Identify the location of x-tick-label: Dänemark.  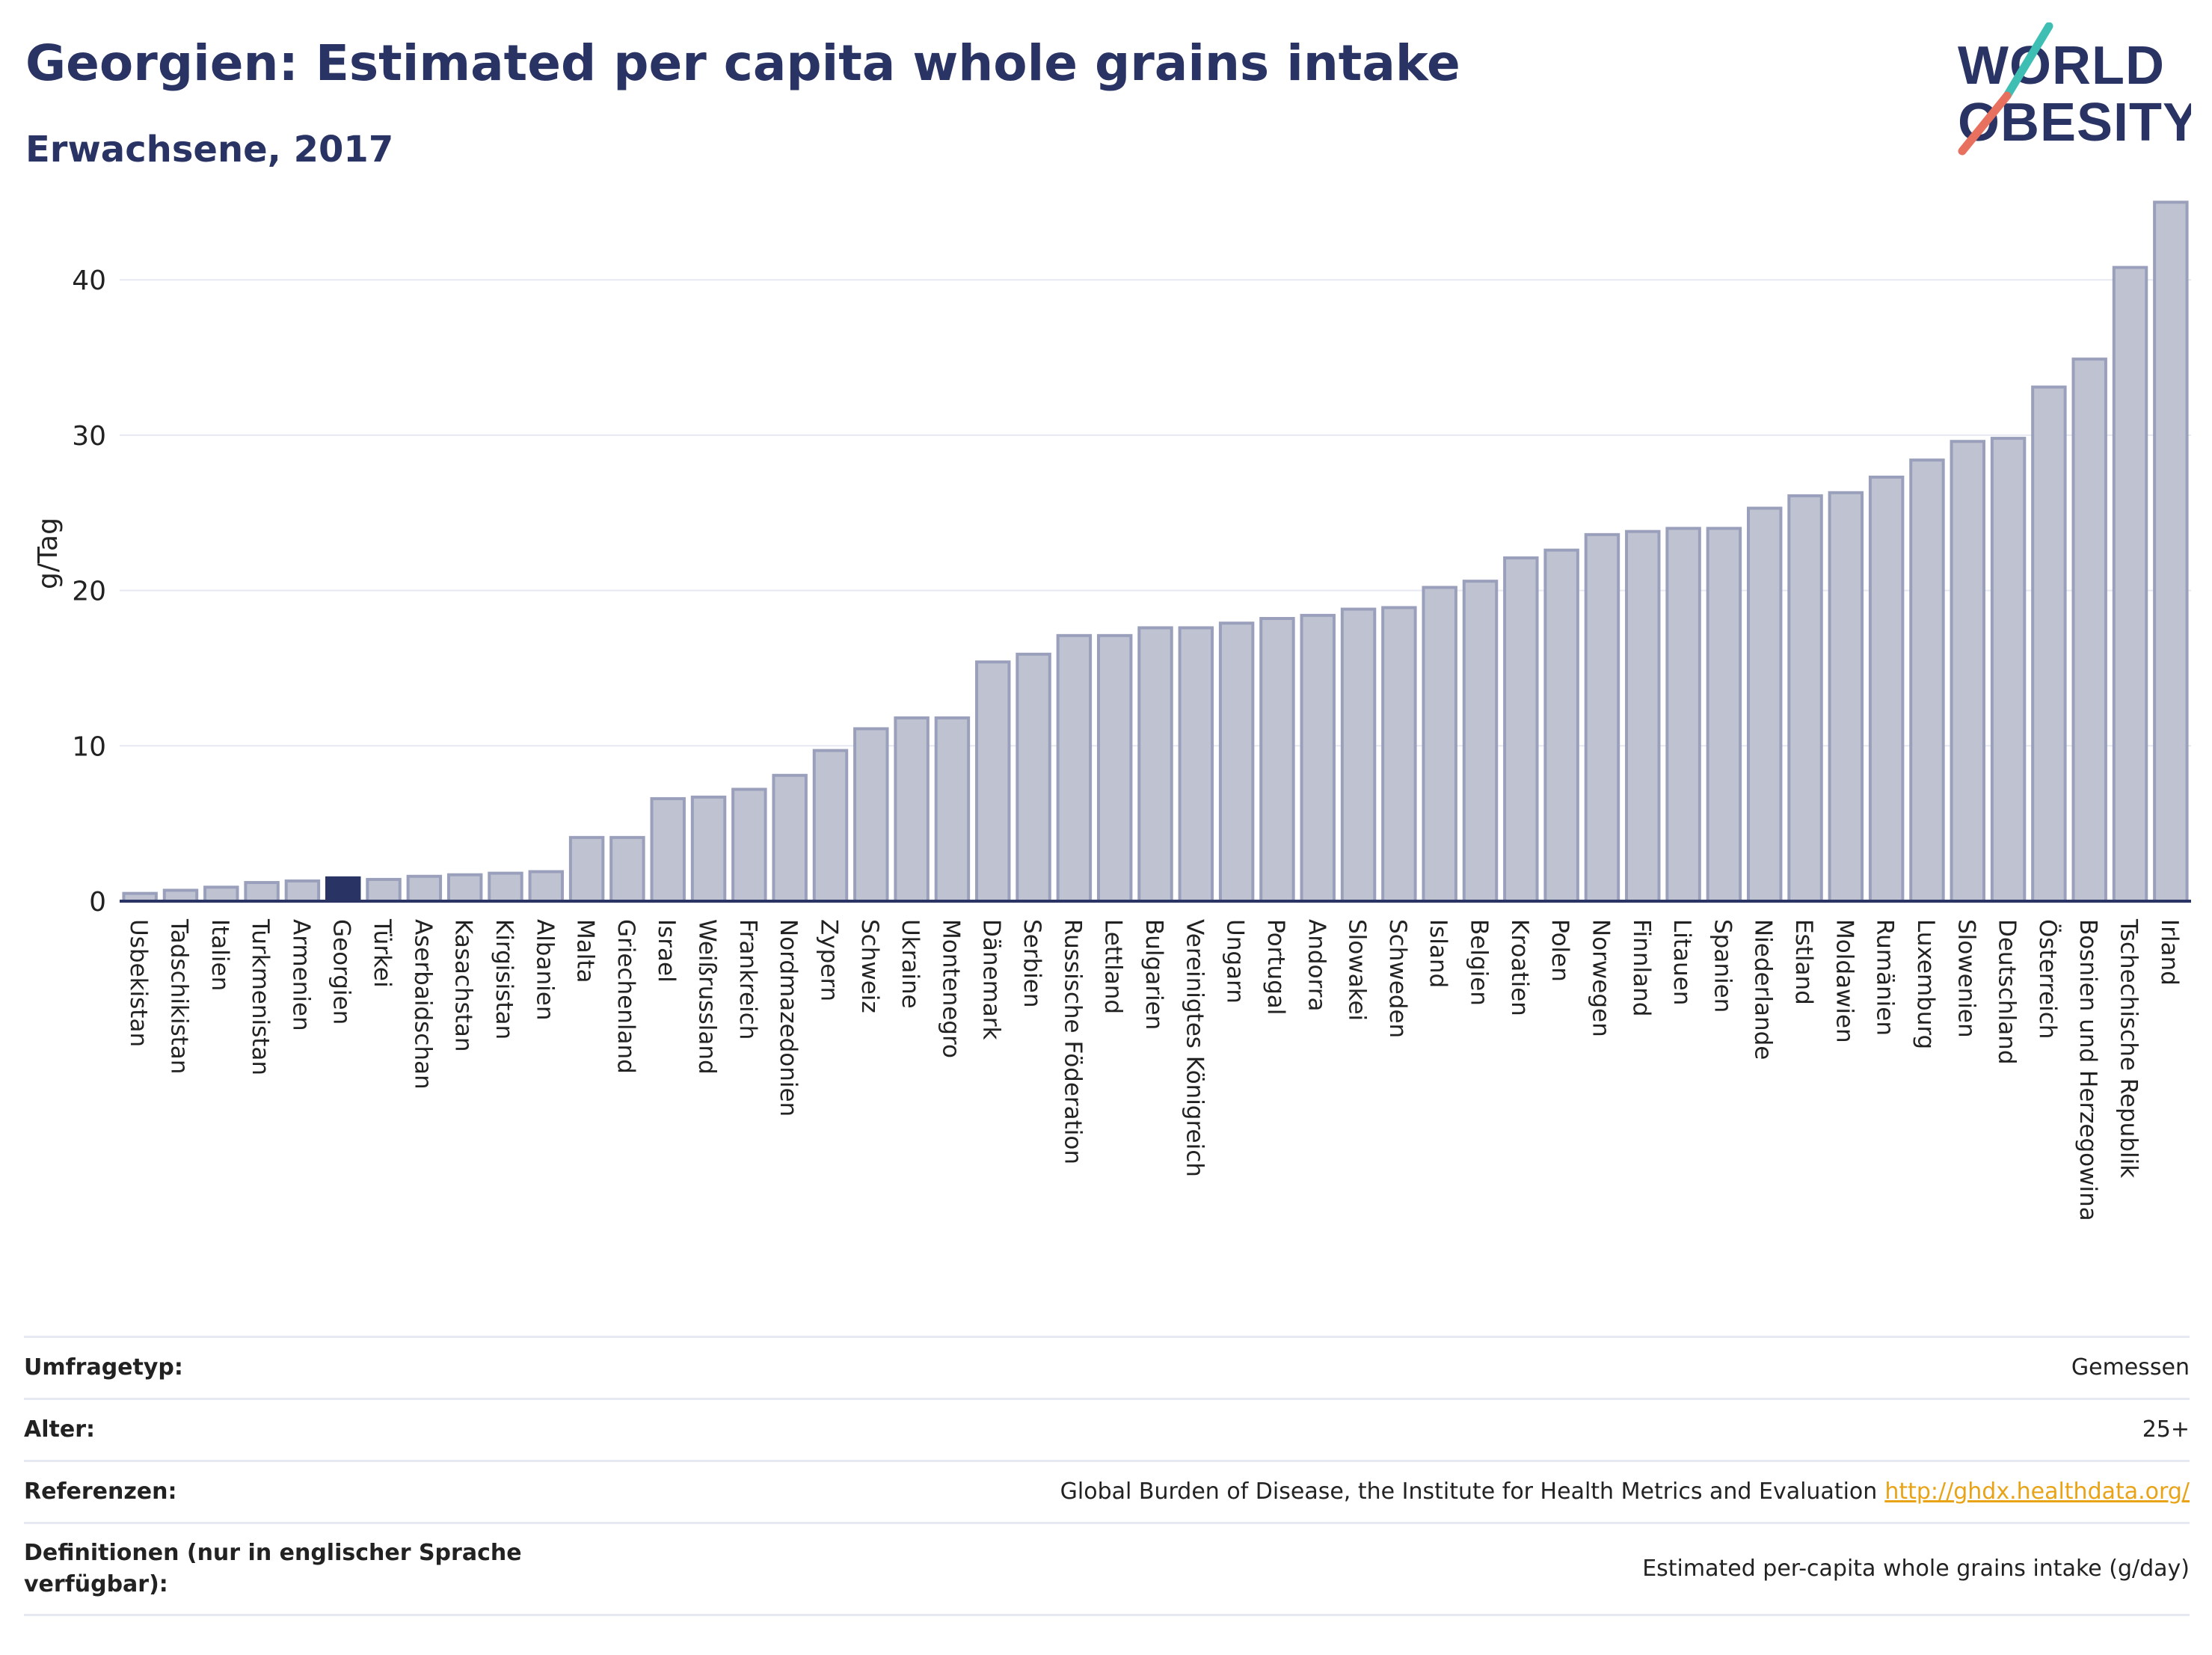
(991, 979).